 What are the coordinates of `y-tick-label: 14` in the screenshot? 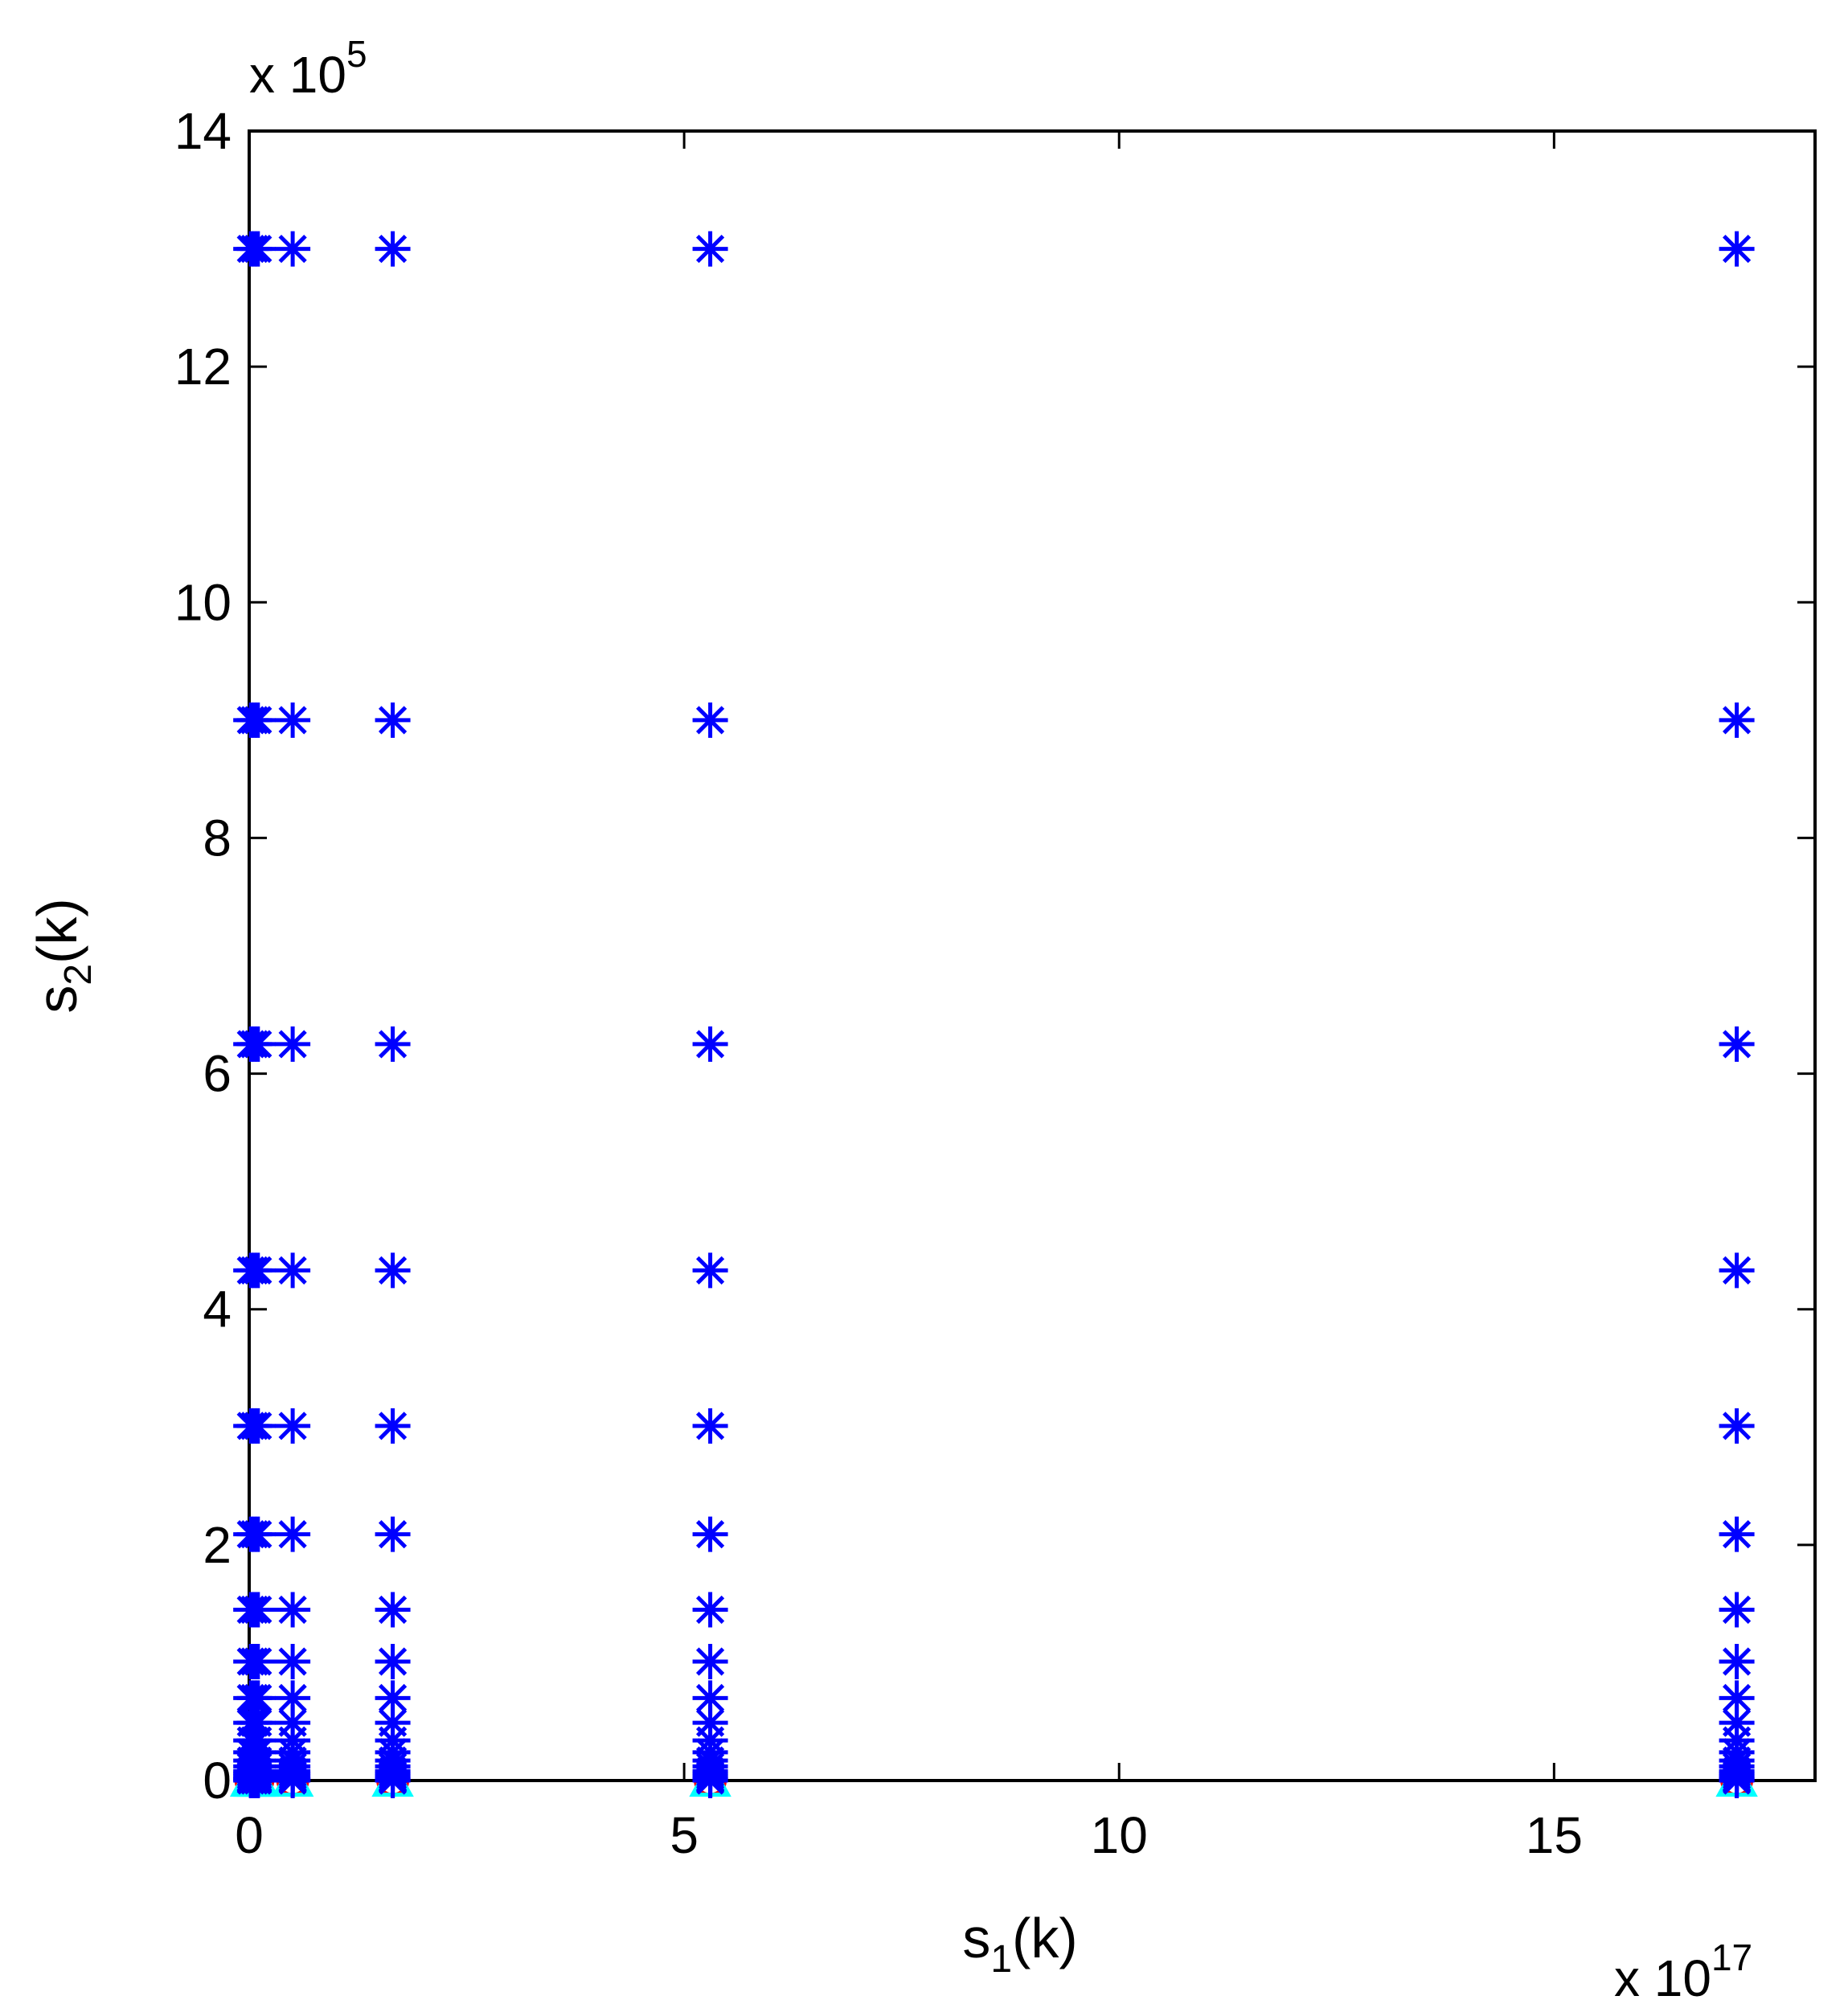 It's located at (203, 131).